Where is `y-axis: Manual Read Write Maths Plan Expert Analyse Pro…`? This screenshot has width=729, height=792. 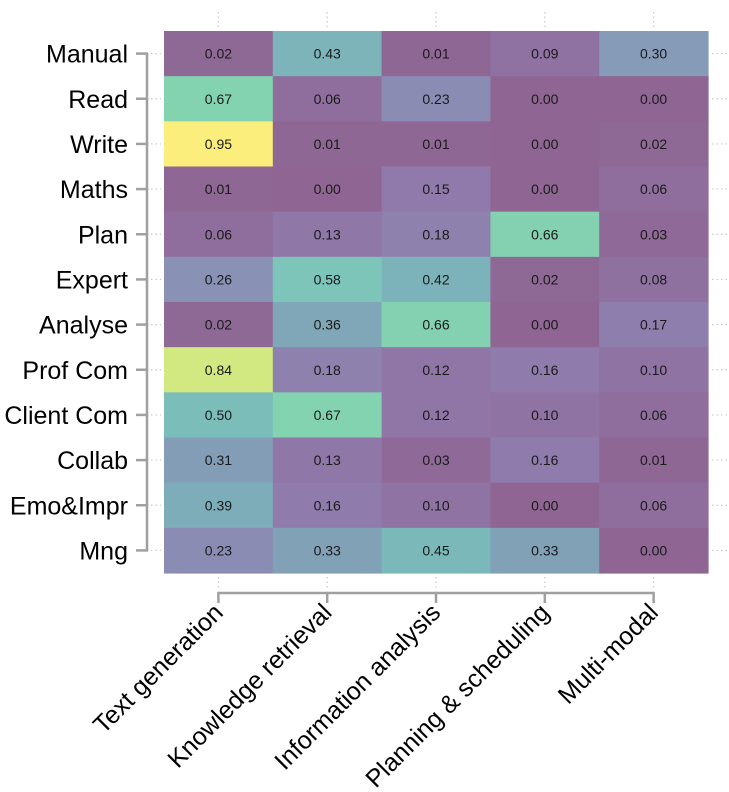 y-axis: Manual Read Write Maths Plan Expert Analyse Pro… is located at coordinates (76, 303).